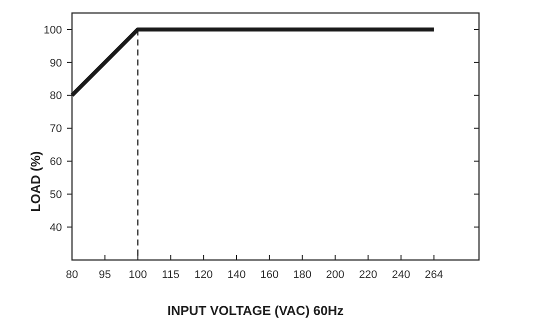 This screenshot has height=330, width=536. What do you see at coordinates (203, 275) in the screenshot?
I see `x-tick-label: 120` at bounding box center [203, 275].